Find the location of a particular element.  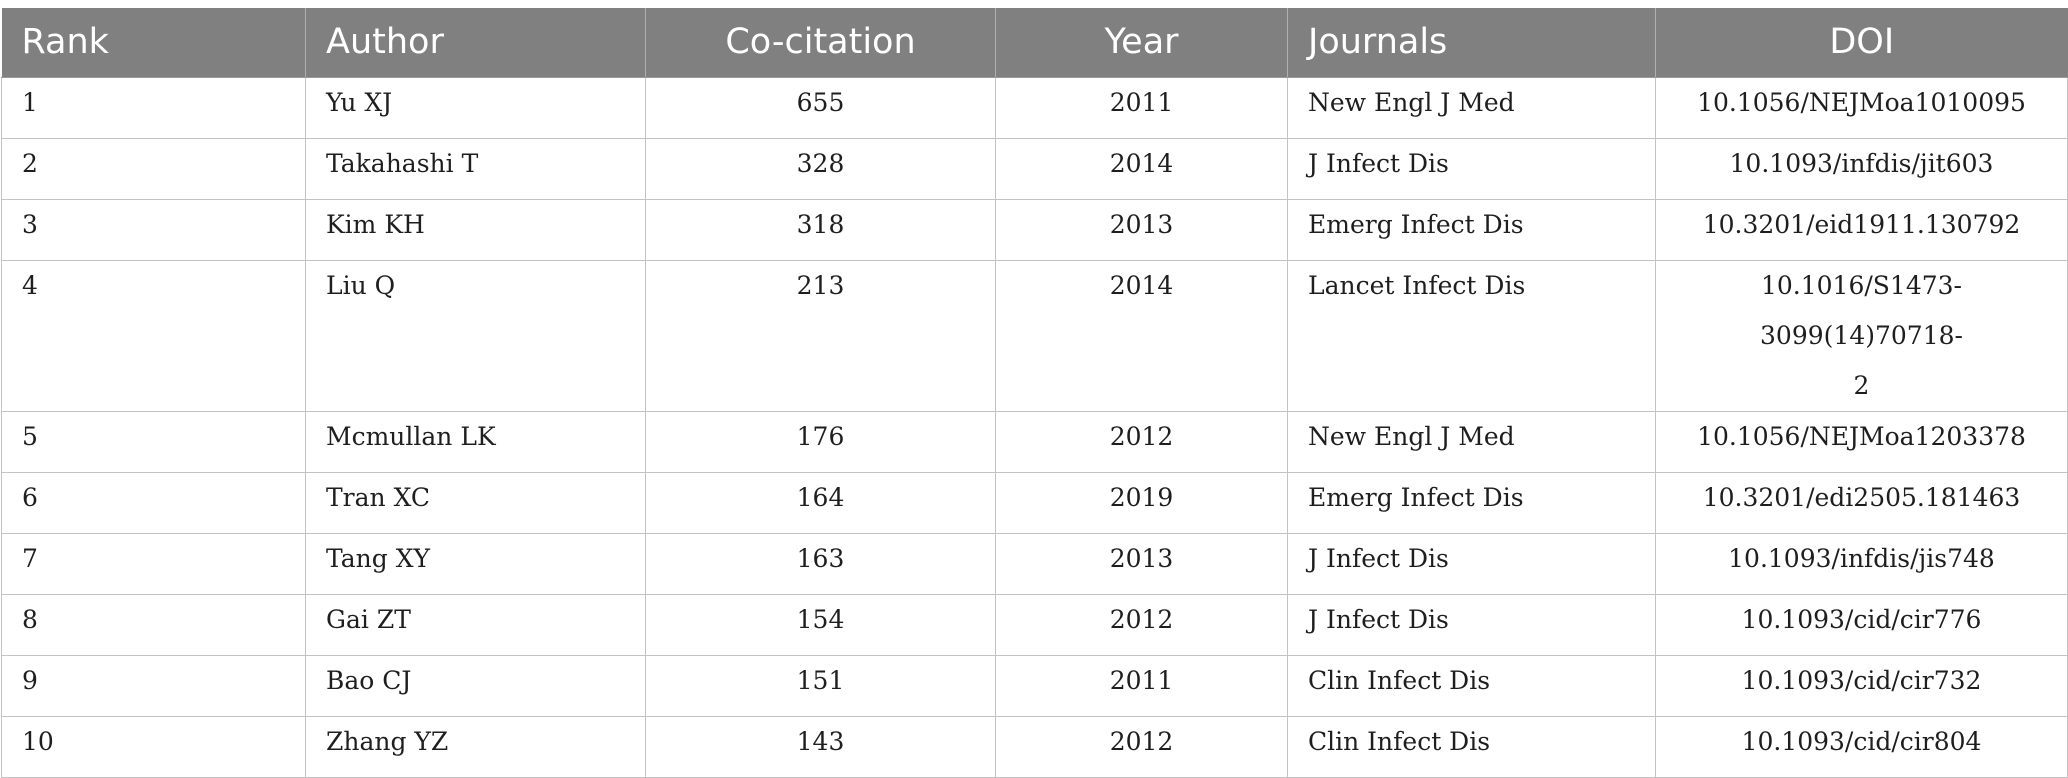

cell-co-citation: 318 is located at coordinates (820, 230).